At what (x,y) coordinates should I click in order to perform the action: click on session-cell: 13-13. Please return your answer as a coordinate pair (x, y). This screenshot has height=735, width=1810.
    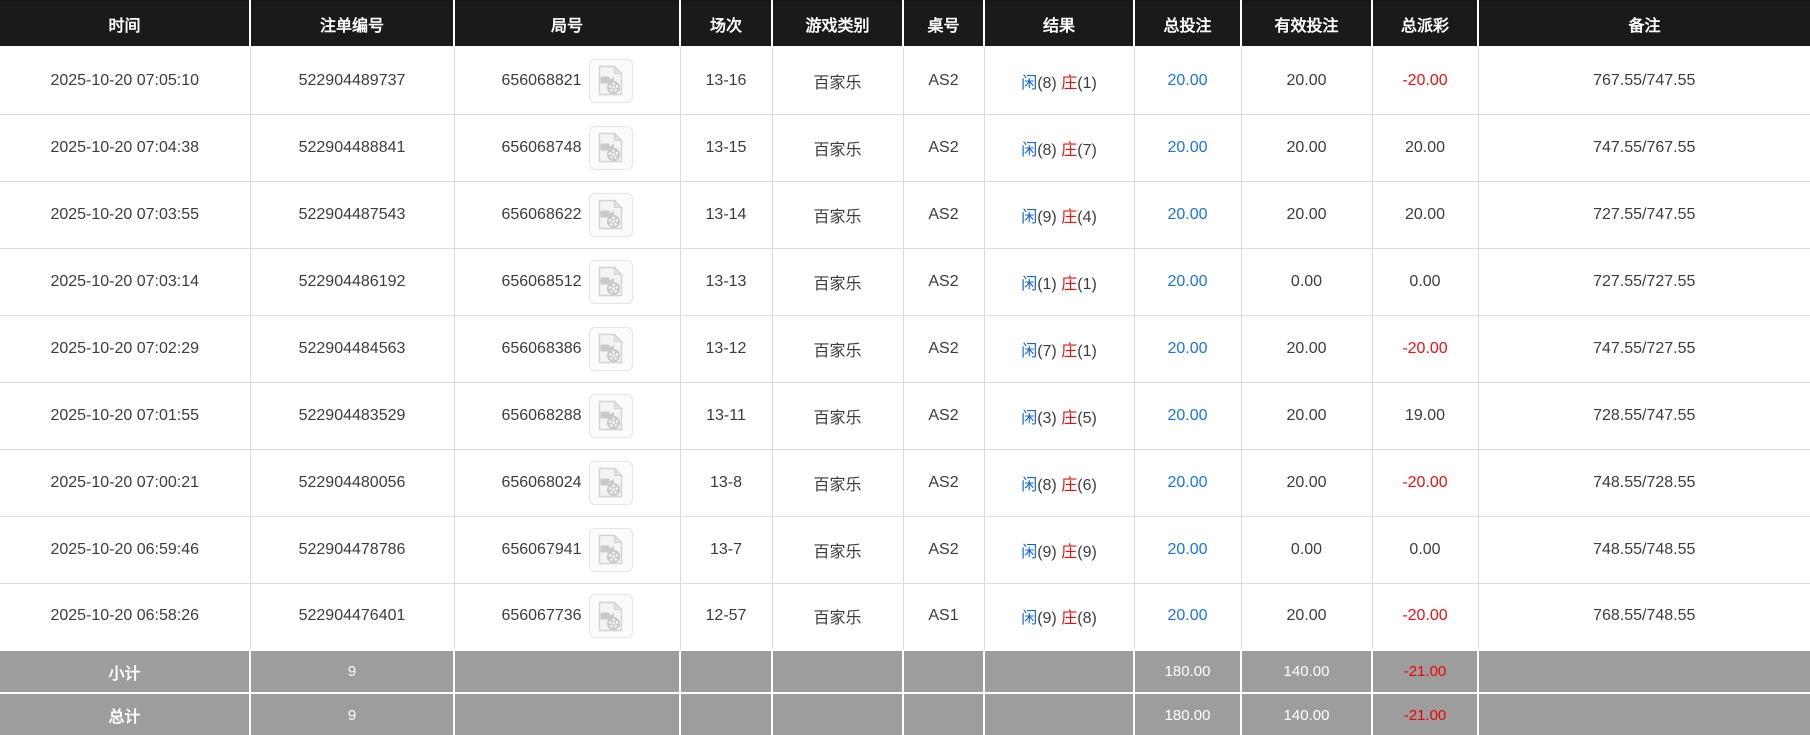
    Looking at the image, I should click on (726, 281).